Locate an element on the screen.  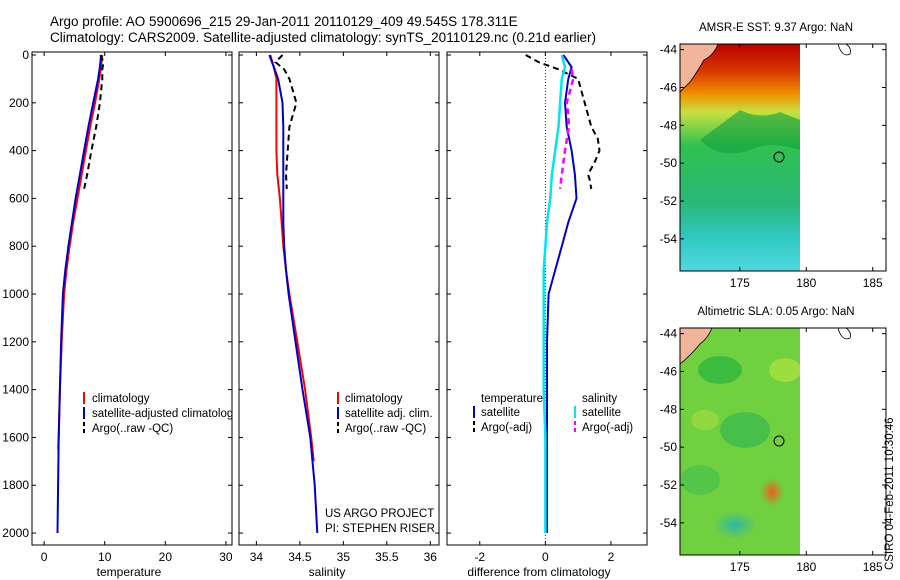
x-axis-label: salinity is located at coordinates (327, 572).